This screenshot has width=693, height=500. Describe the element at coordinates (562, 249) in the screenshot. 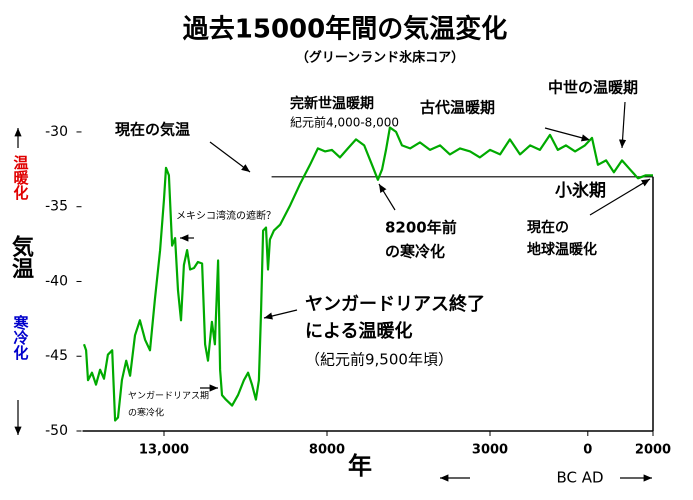

I see `annotation: 地球温暖化` at that location.